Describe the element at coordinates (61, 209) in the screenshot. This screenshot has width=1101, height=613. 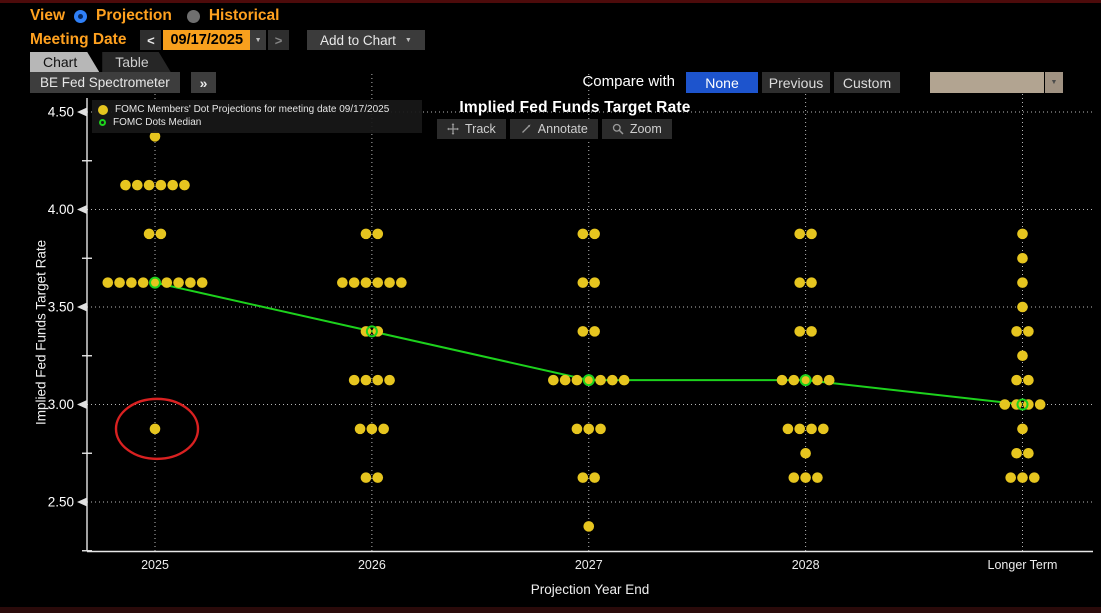
I see `y-tick-label: 4.00` at that location.